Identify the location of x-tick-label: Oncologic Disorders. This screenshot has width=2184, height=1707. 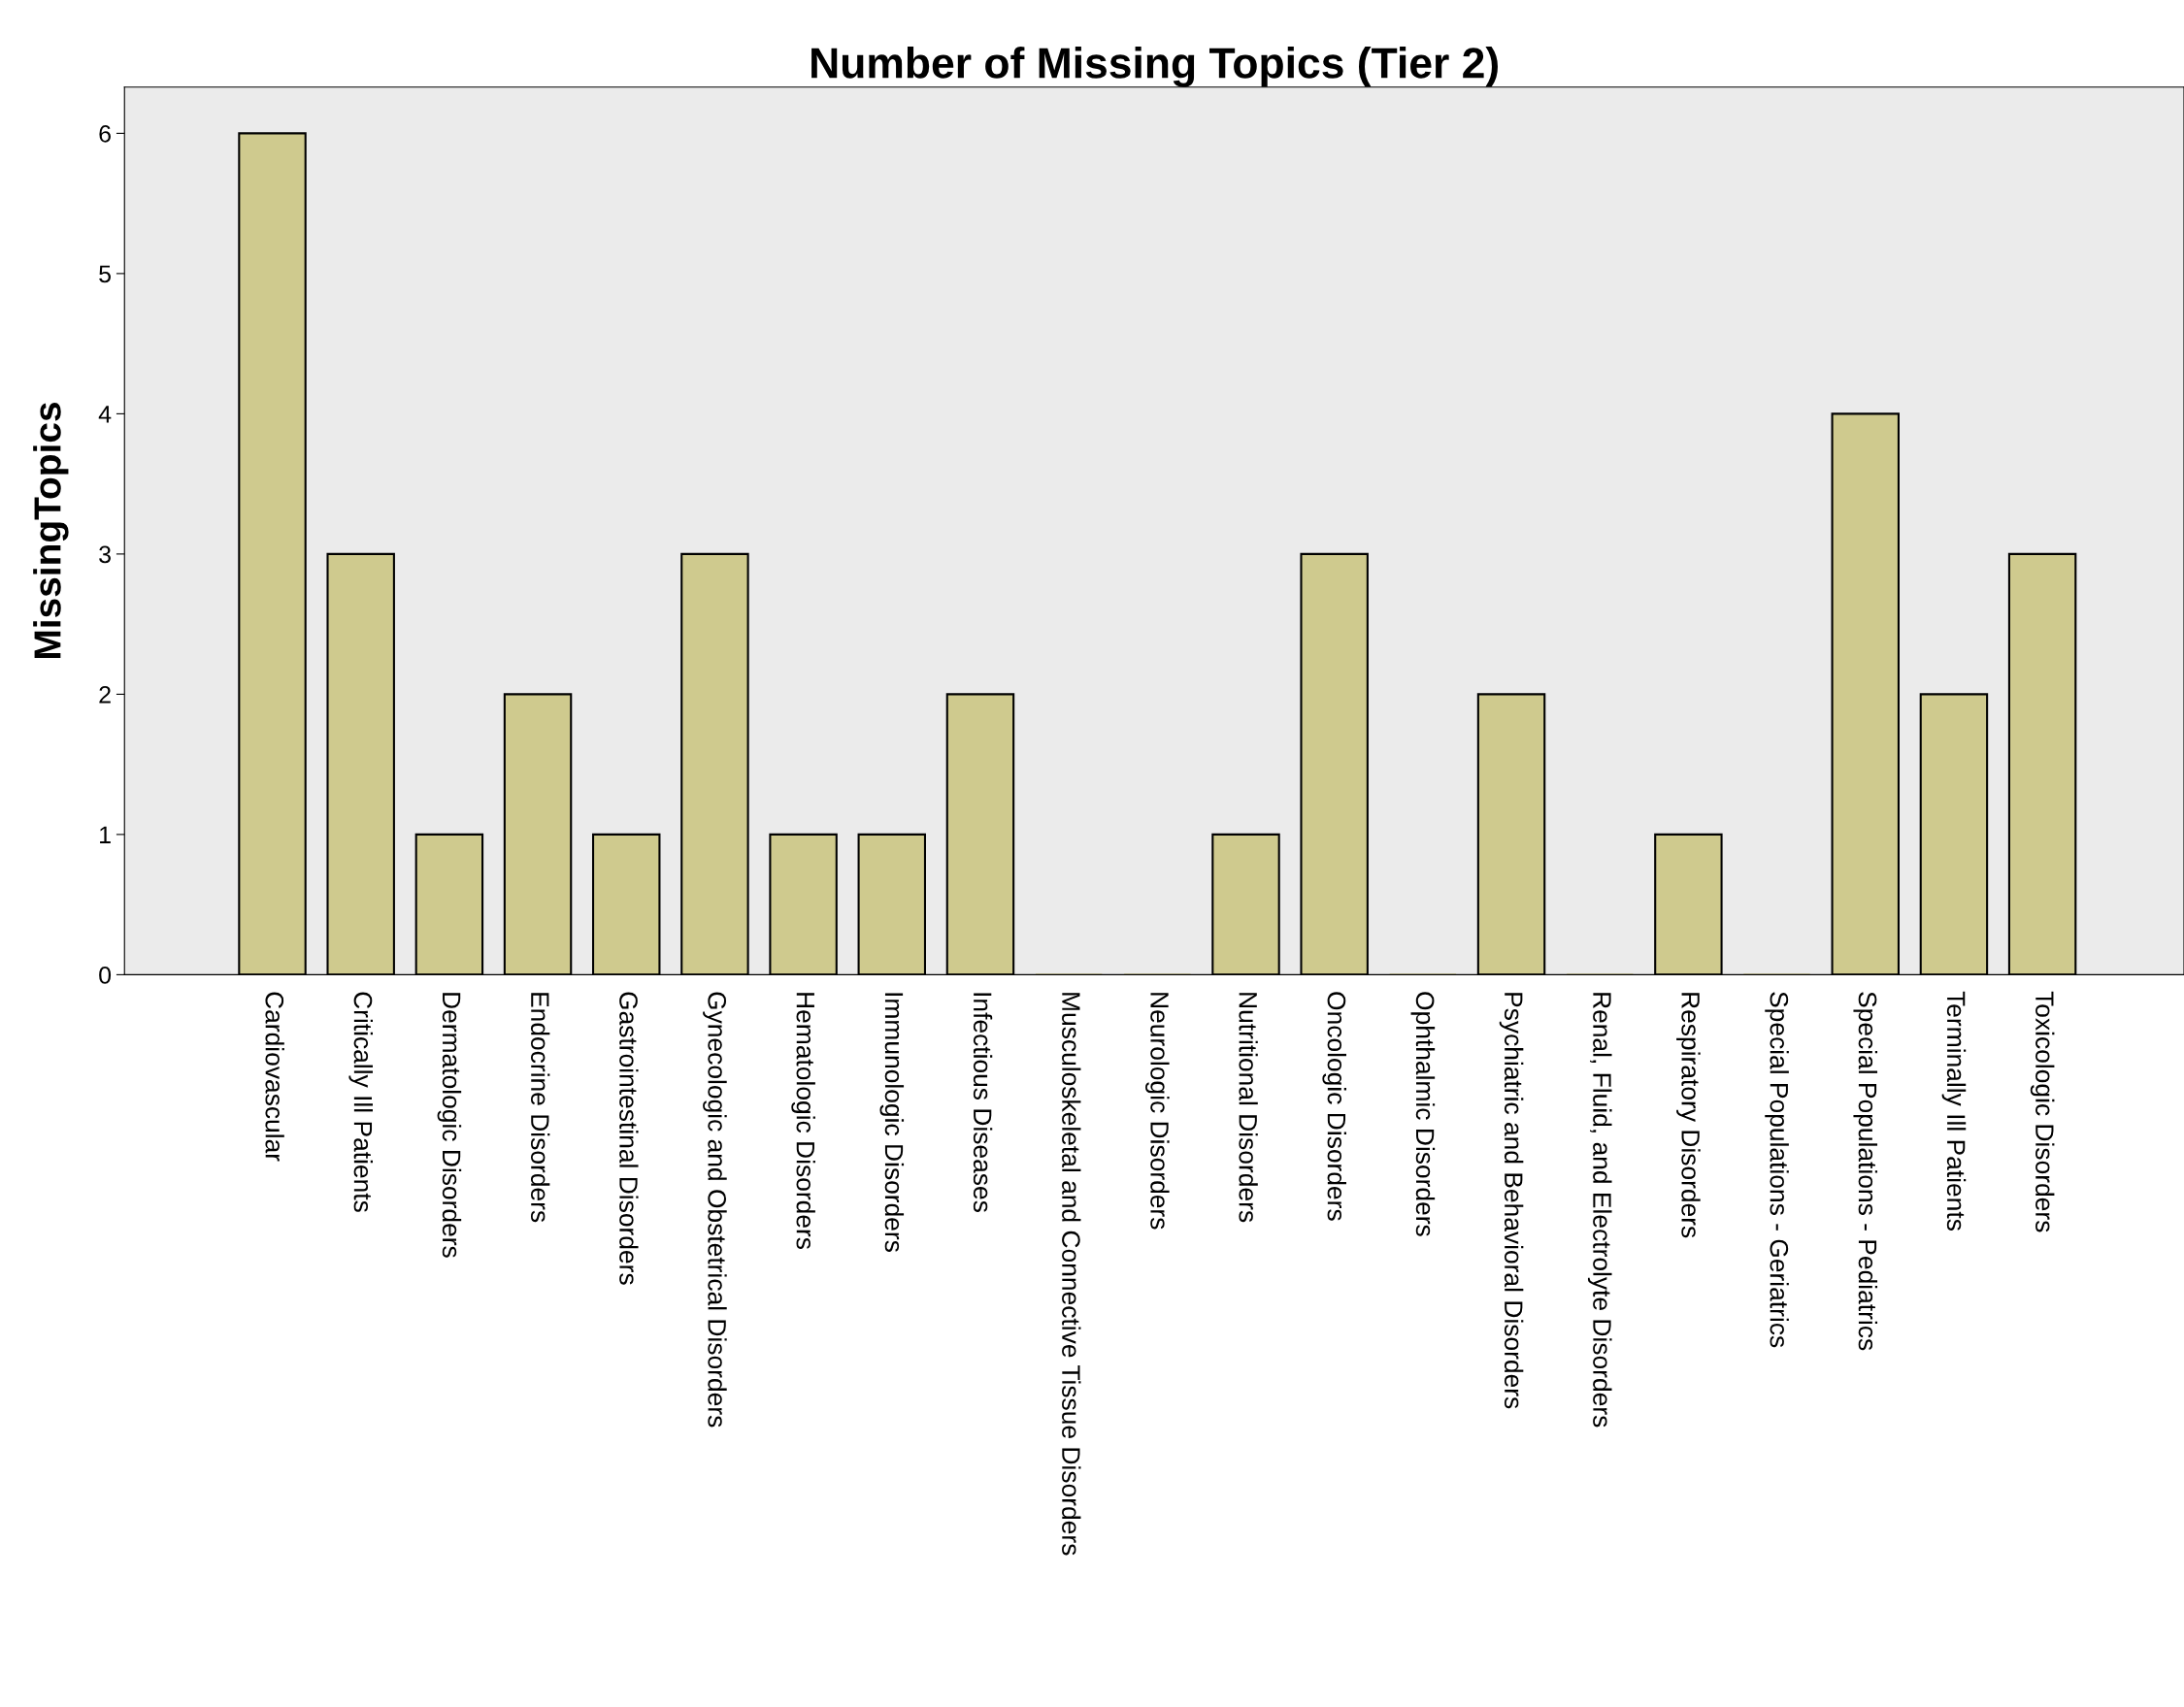
(1334, 1106).